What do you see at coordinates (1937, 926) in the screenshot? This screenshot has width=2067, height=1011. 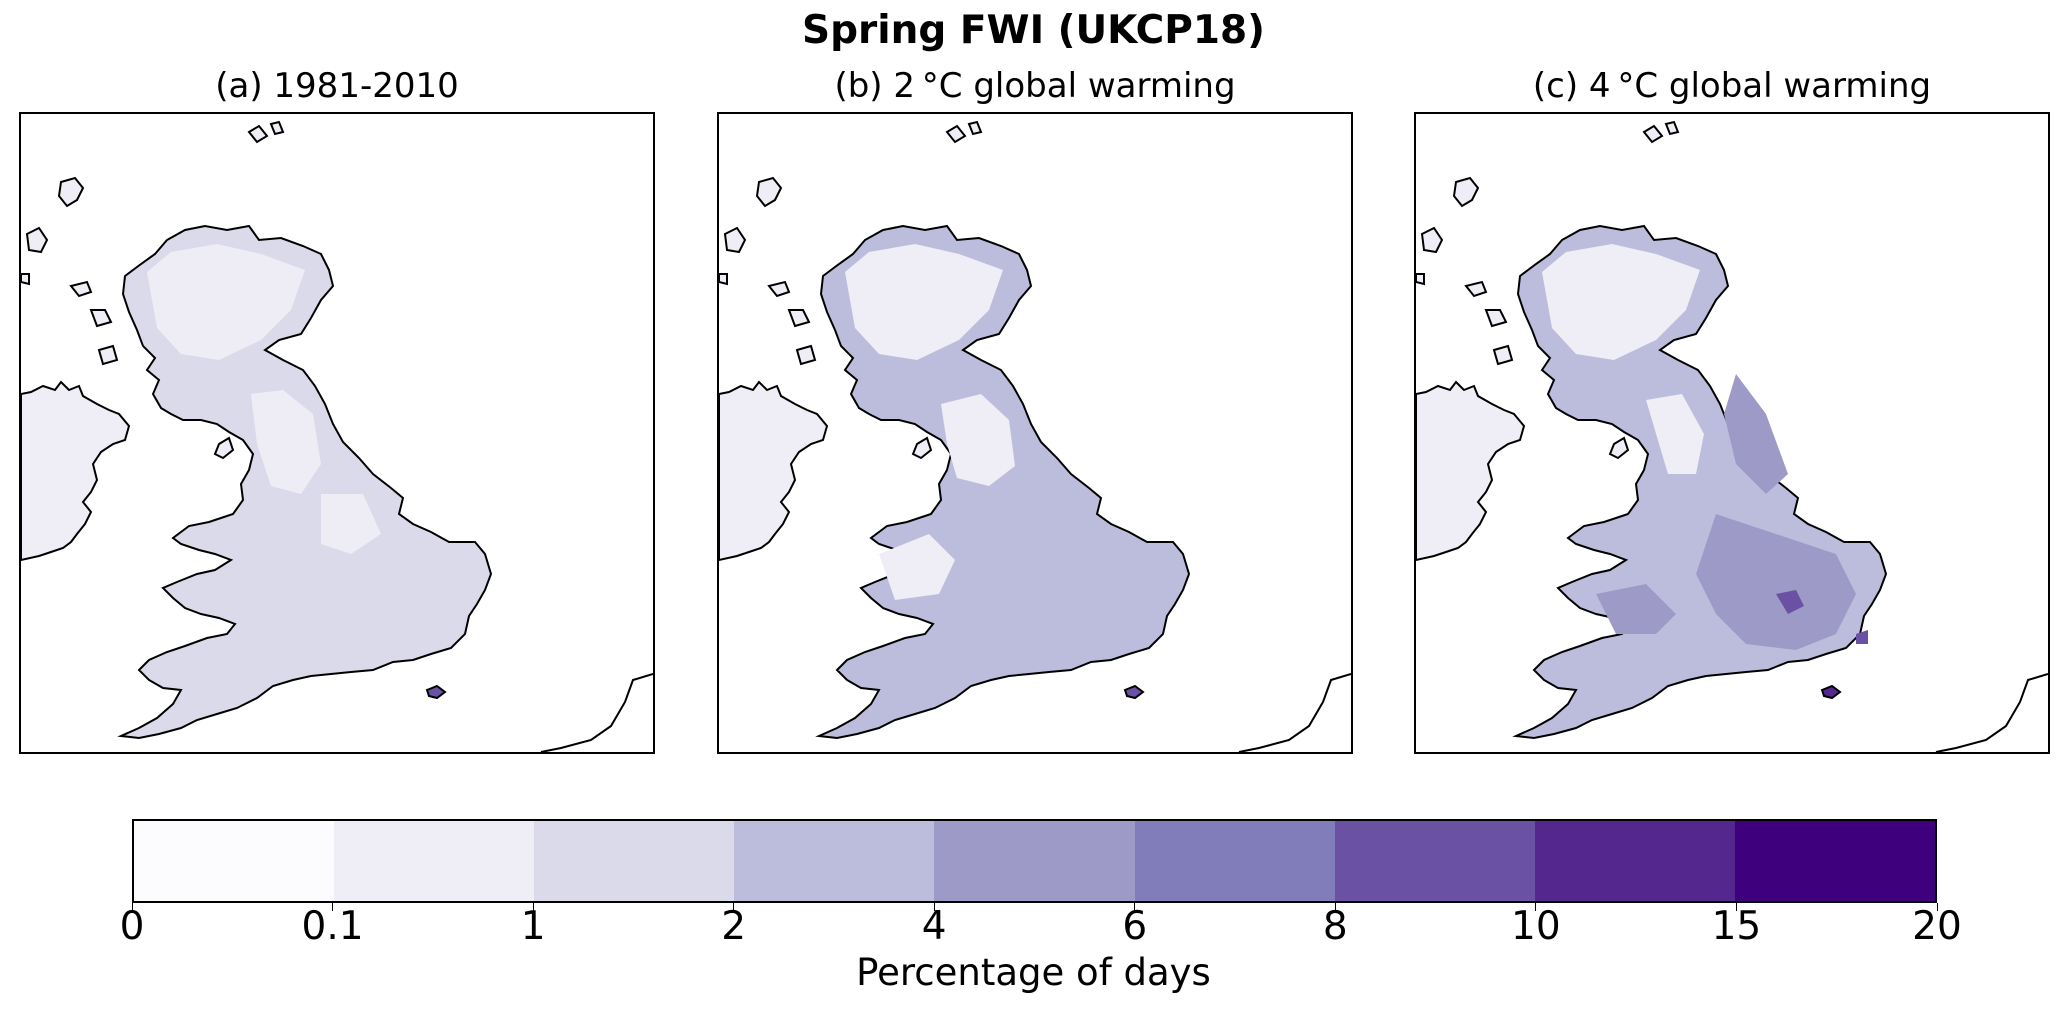 I see `colorbar-tick-label: 20` at bounding box center [1937, 926].